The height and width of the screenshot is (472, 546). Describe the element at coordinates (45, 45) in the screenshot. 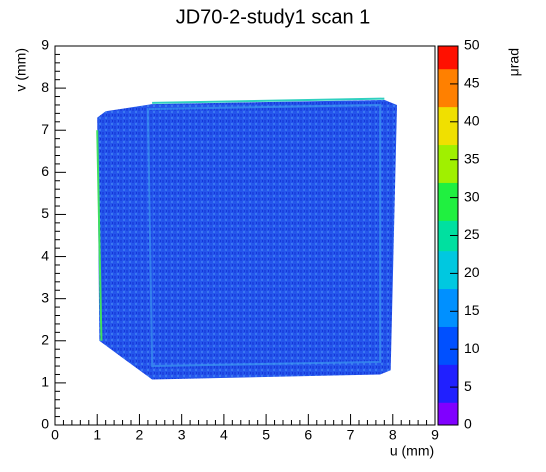

I see `y-tick-label: 9` at that location.